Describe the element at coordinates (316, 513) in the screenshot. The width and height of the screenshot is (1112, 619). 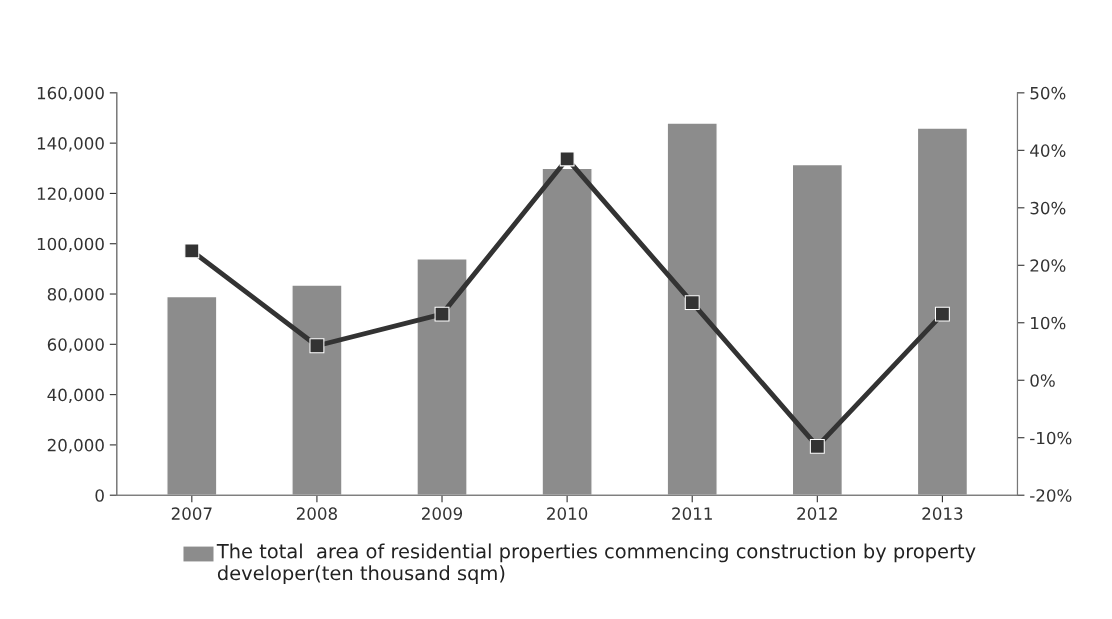
I see `x-tick-label: 2008` at that location.